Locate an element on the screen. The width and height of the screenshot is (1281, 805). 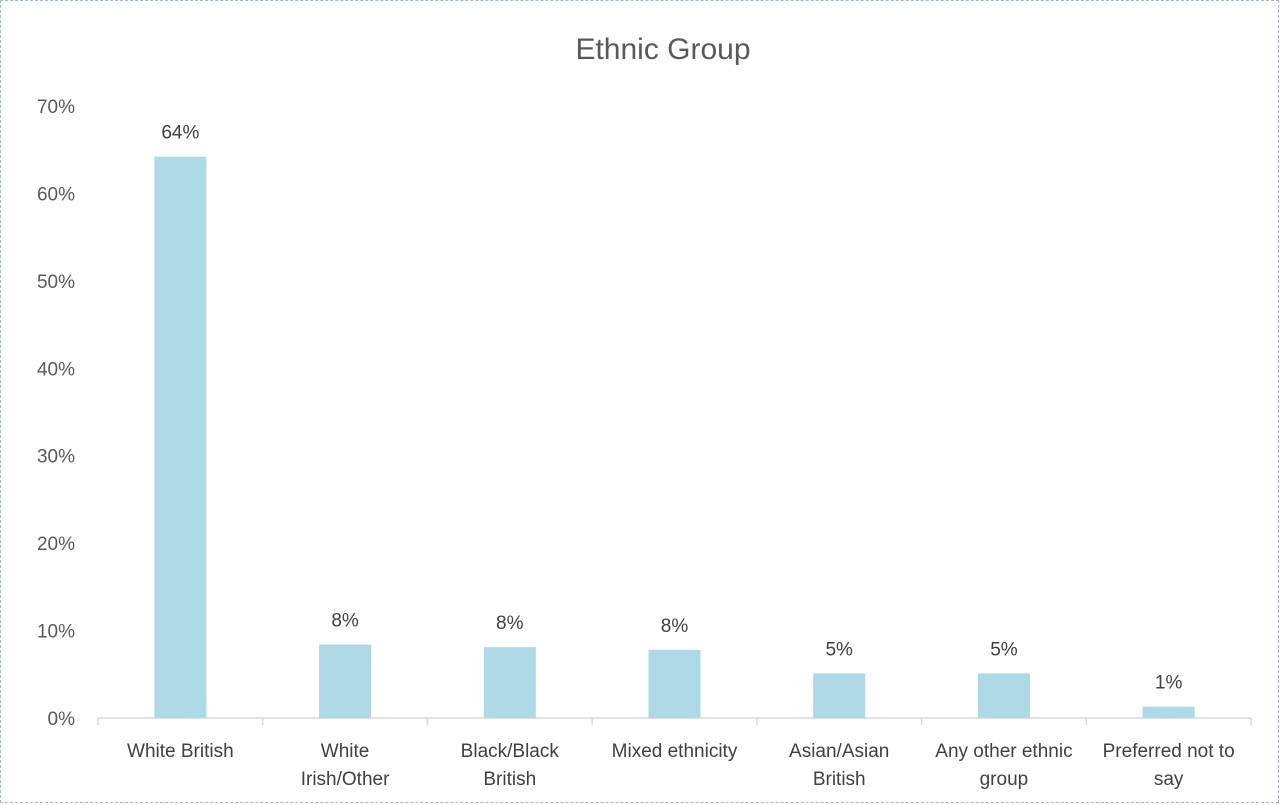
y-tick-label: 50% is located at coordinates (56, 282).